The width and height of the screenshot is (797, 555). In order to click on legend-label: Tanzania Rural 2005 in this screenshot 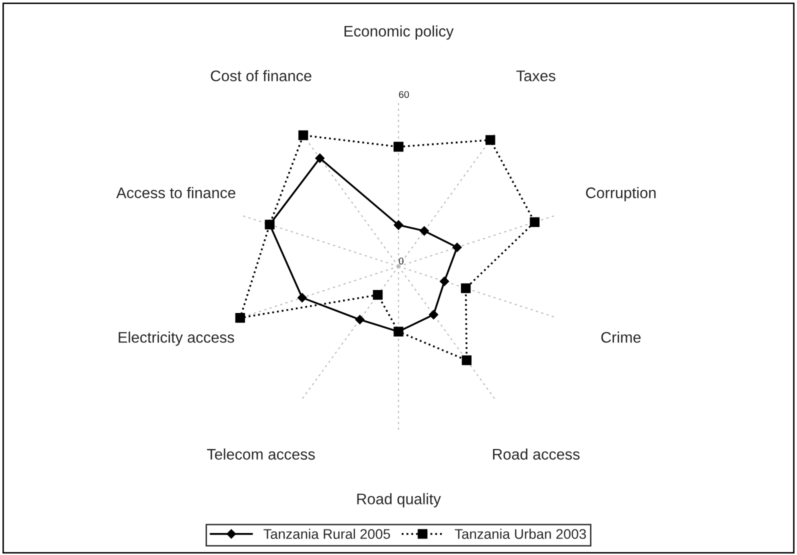, I will do `click(327, 533)`.